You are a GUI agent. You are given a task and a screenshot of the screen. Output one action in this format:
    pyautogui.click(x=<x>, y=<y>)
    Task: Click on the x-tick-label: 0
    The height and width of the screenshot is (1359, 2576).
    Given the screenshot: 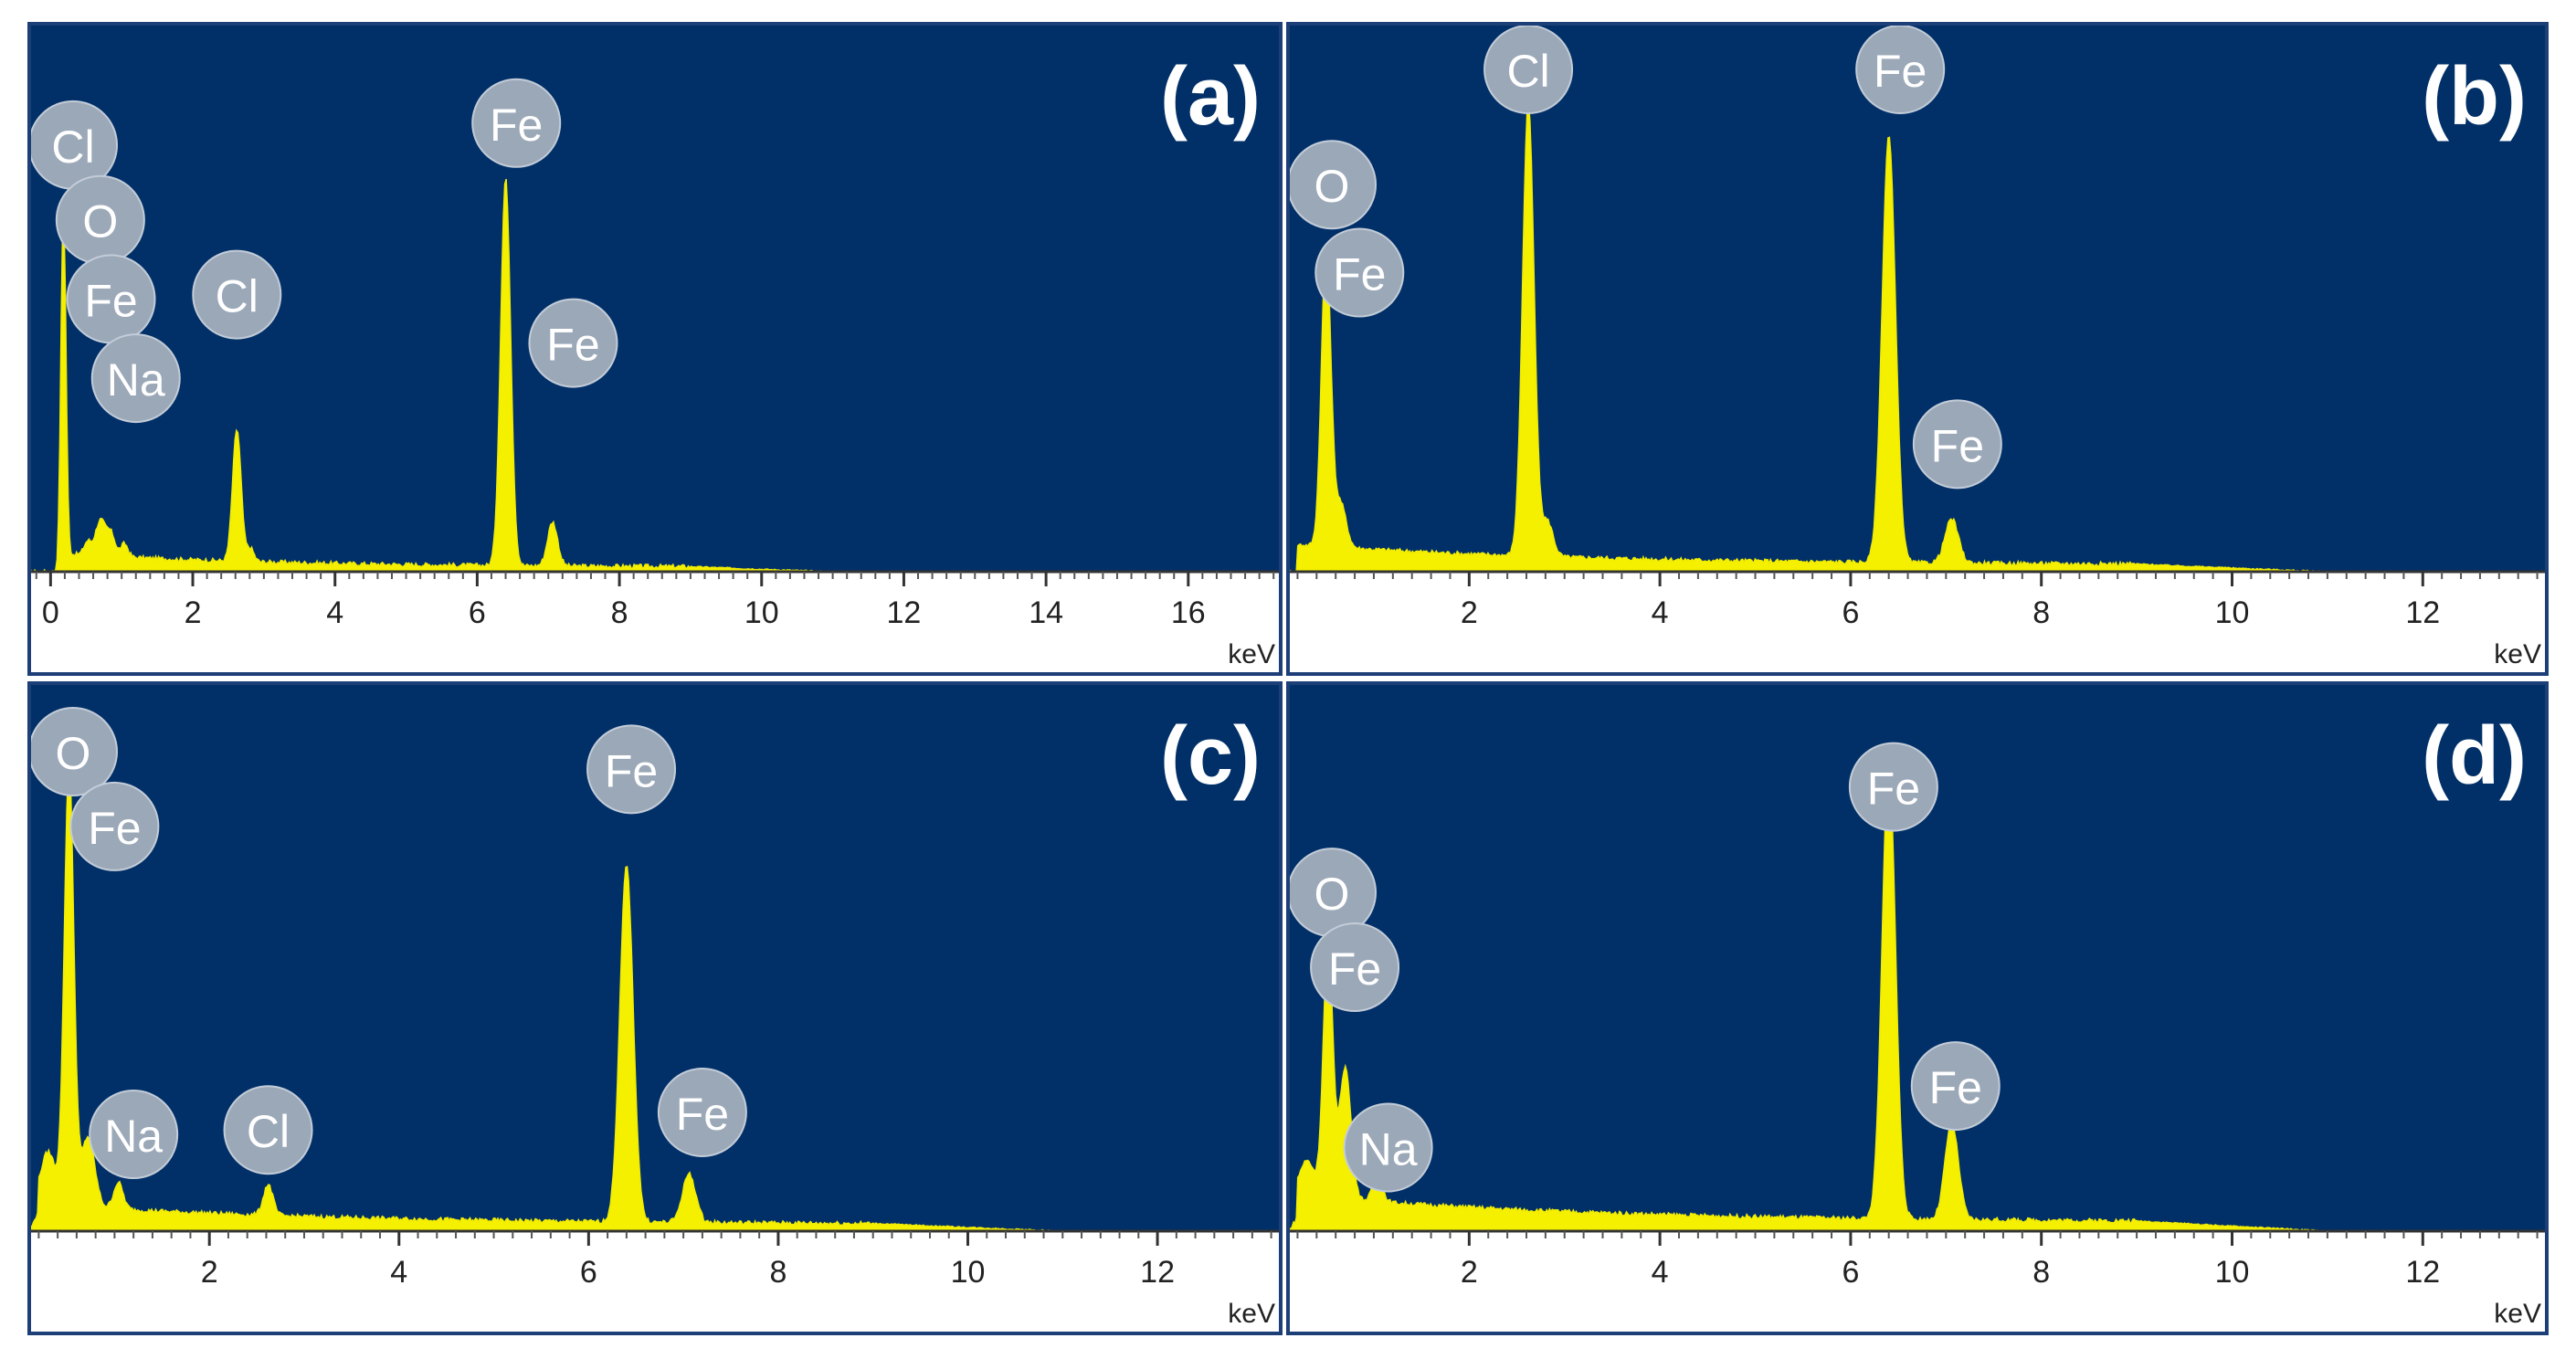 What is the action you would take?
    pyautogui.click(x=50, y=613)
    